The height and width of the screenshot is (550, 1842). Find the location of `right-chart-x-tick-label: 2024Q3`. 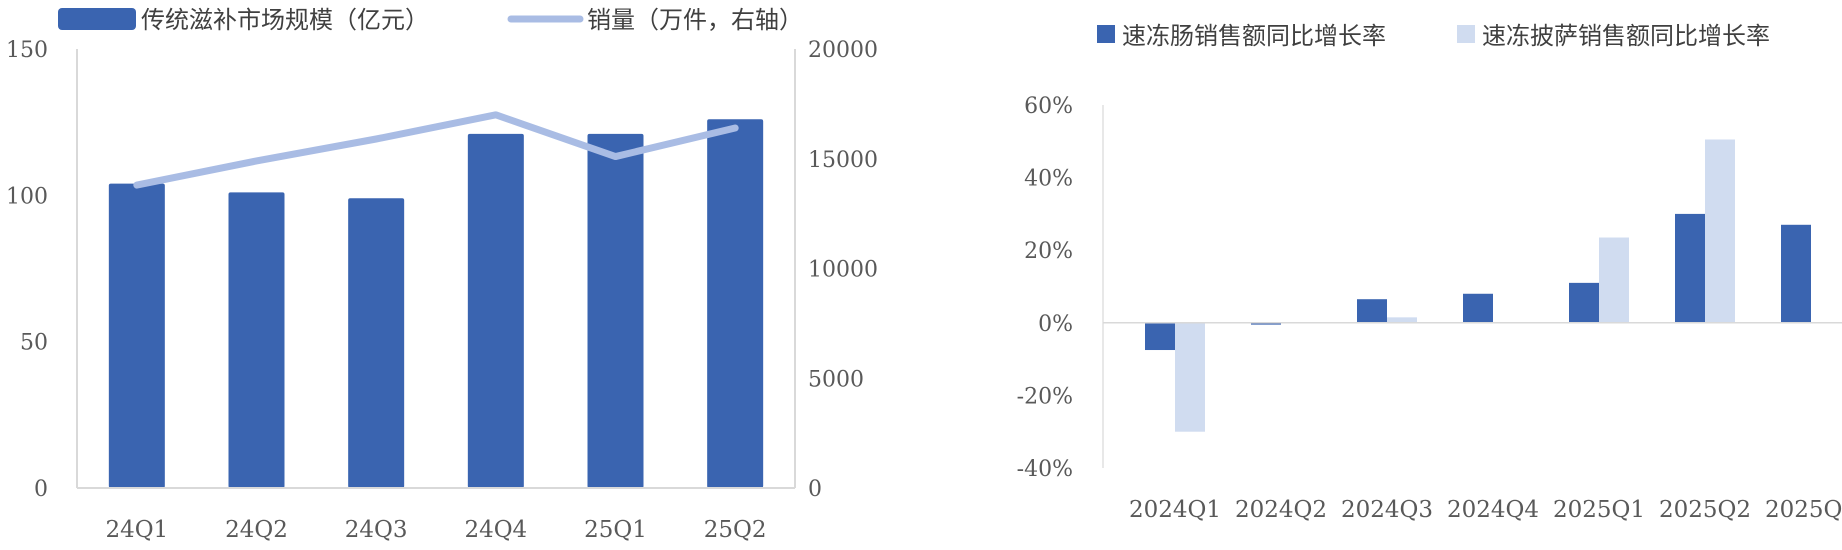

right-chart-x-tick-label: 2024Q3 is located at coordinates (1387, 510).